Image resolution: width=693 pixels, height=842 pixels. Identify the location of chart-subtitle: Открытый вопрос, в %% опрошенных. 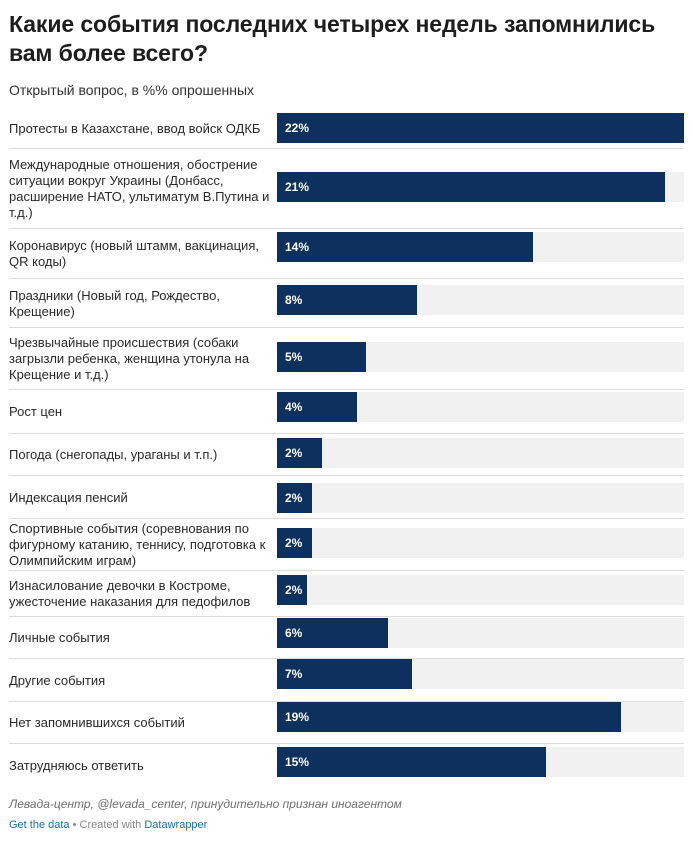
(132, 90).